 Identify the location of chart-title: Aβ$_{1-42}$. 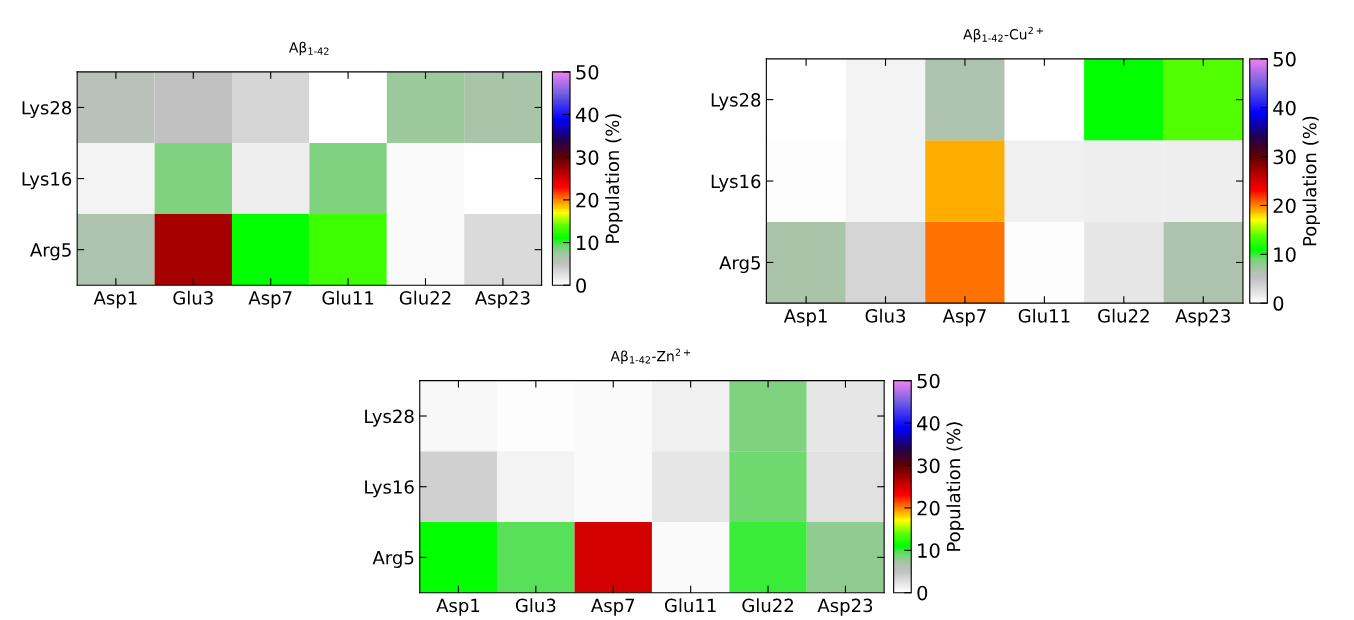
(309, 48).